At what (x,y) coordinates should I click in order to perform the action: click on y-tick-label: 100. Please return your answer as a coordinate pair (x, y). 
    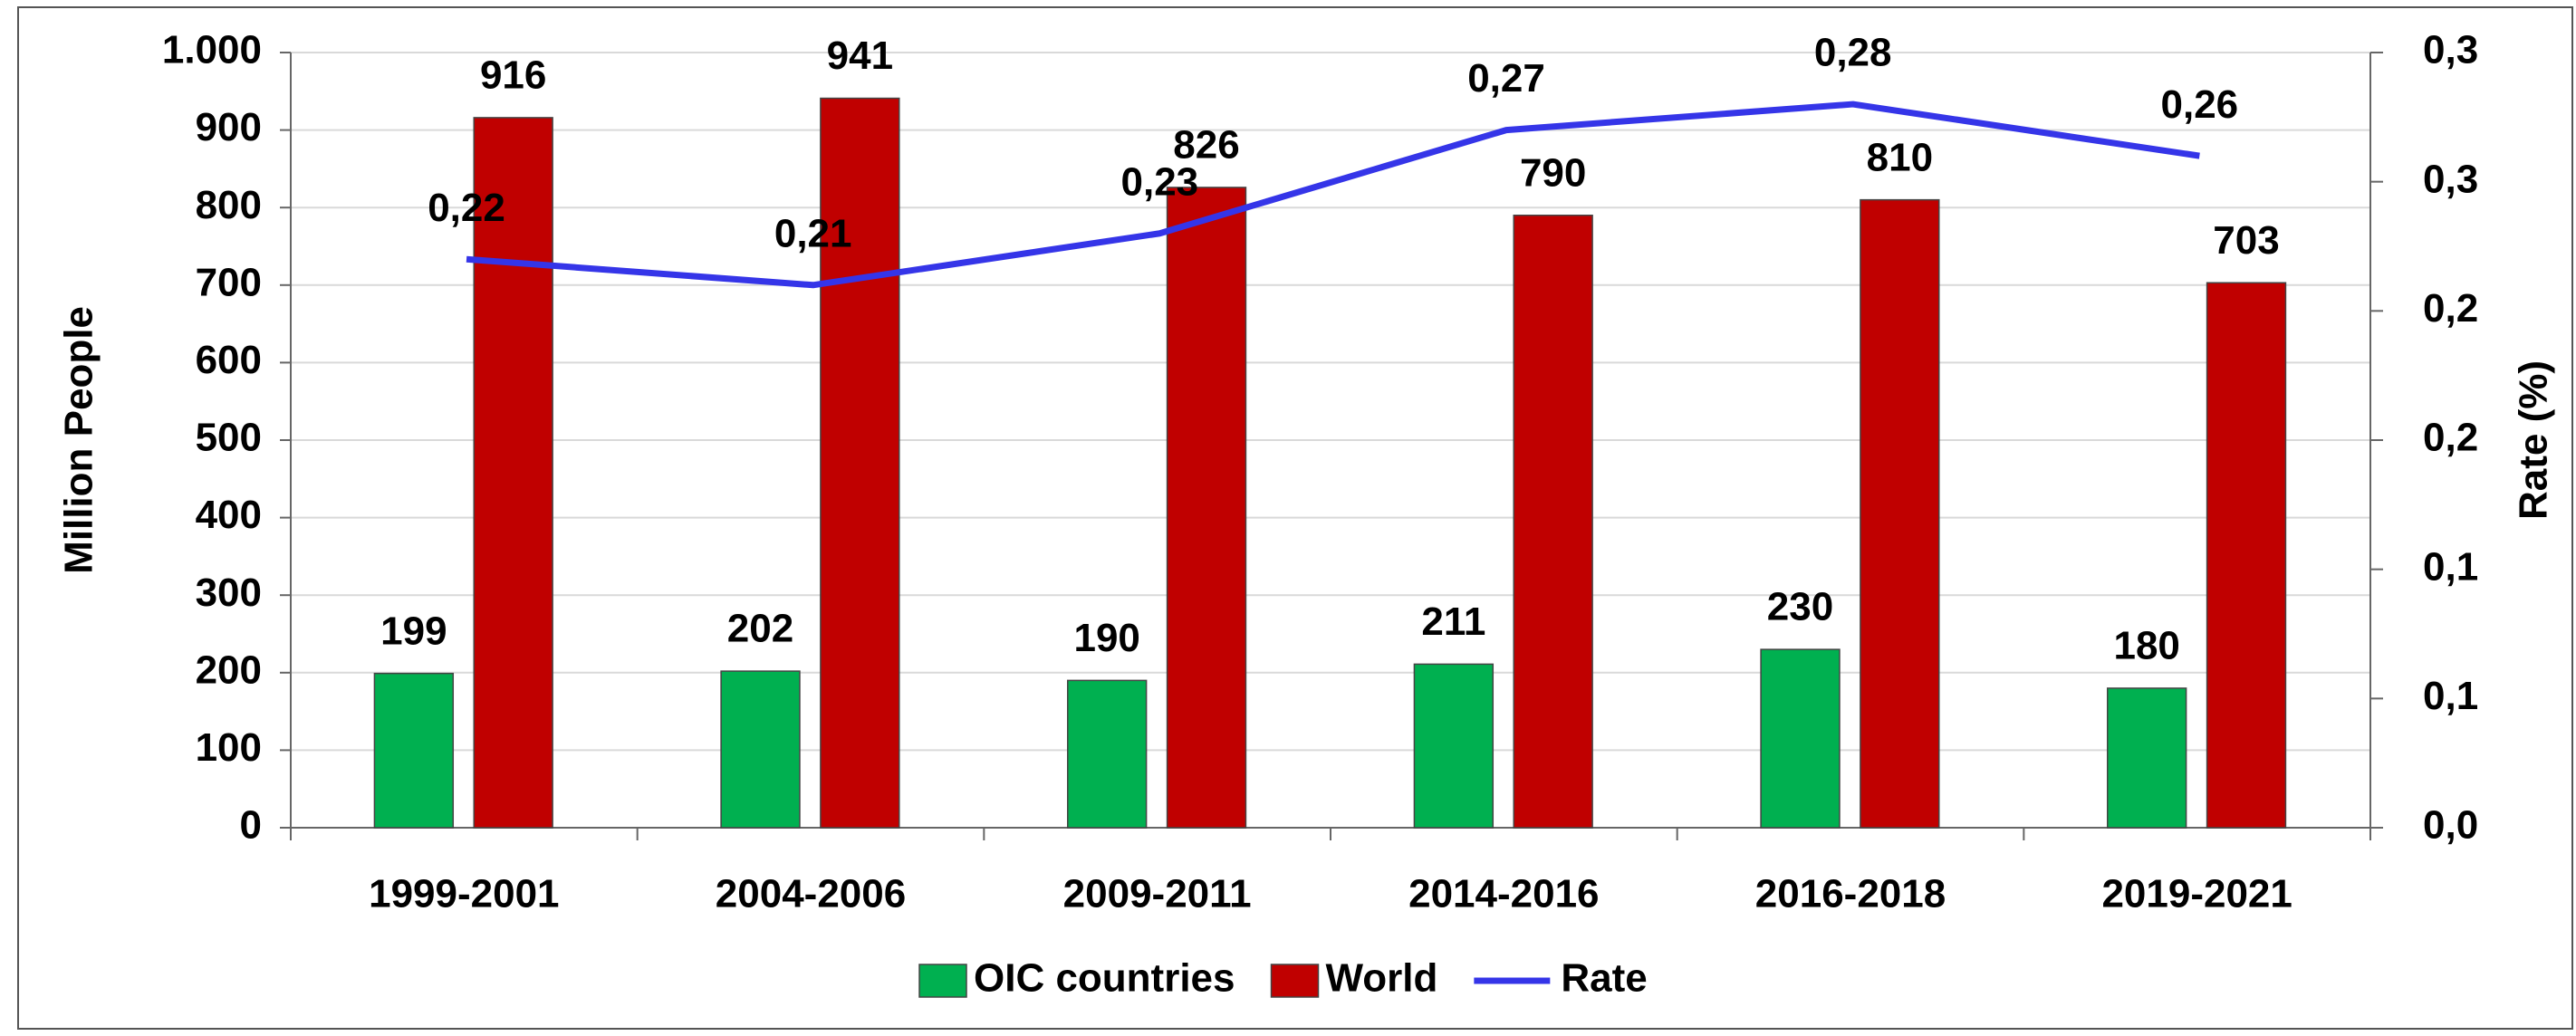
    Looking at the image, I should click on (229, 747).